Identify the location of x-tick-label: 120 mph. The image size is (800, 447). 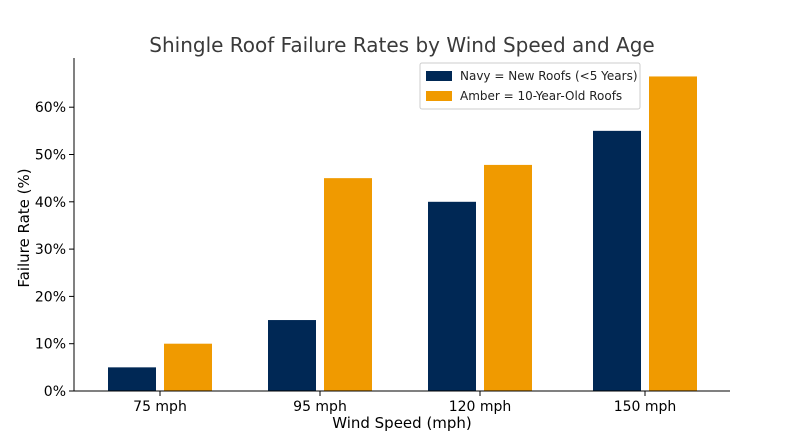
(480, 407).